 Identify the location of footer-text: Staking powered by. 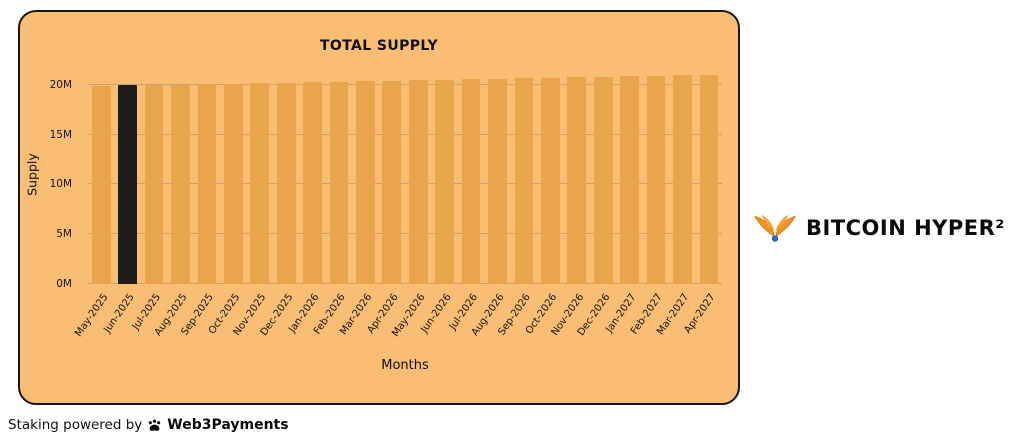
(75, 425).